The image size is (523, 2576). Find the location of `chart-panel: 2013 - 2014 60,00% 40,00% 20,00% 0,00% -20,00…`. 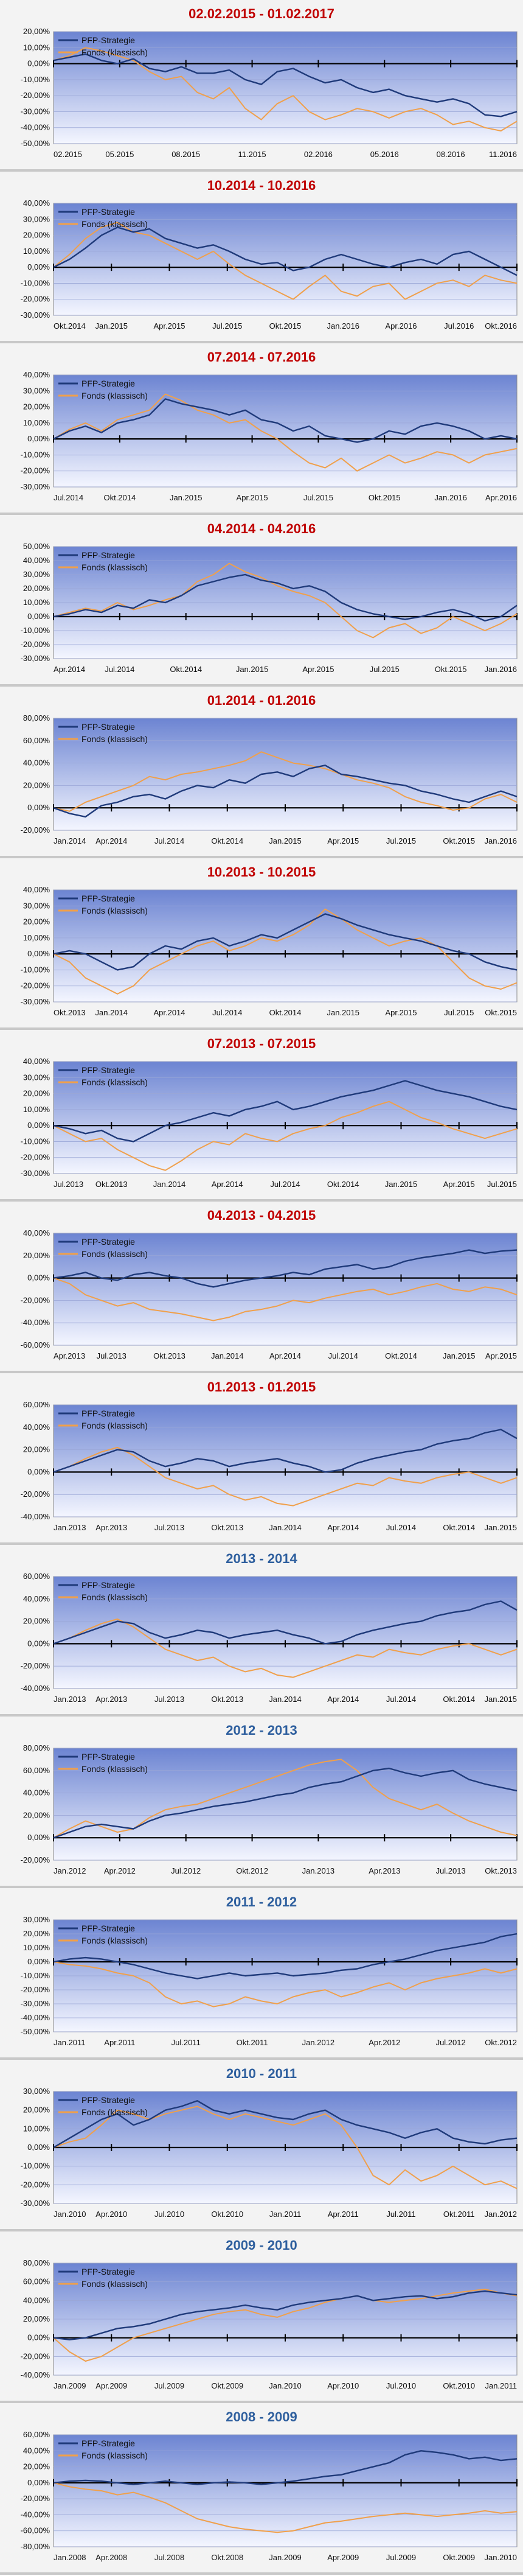

chart-panel: 2013 - 2014 60,00% 40,00% 20,00% 0,00% -20,00… is located at coordinates (261, 1631).